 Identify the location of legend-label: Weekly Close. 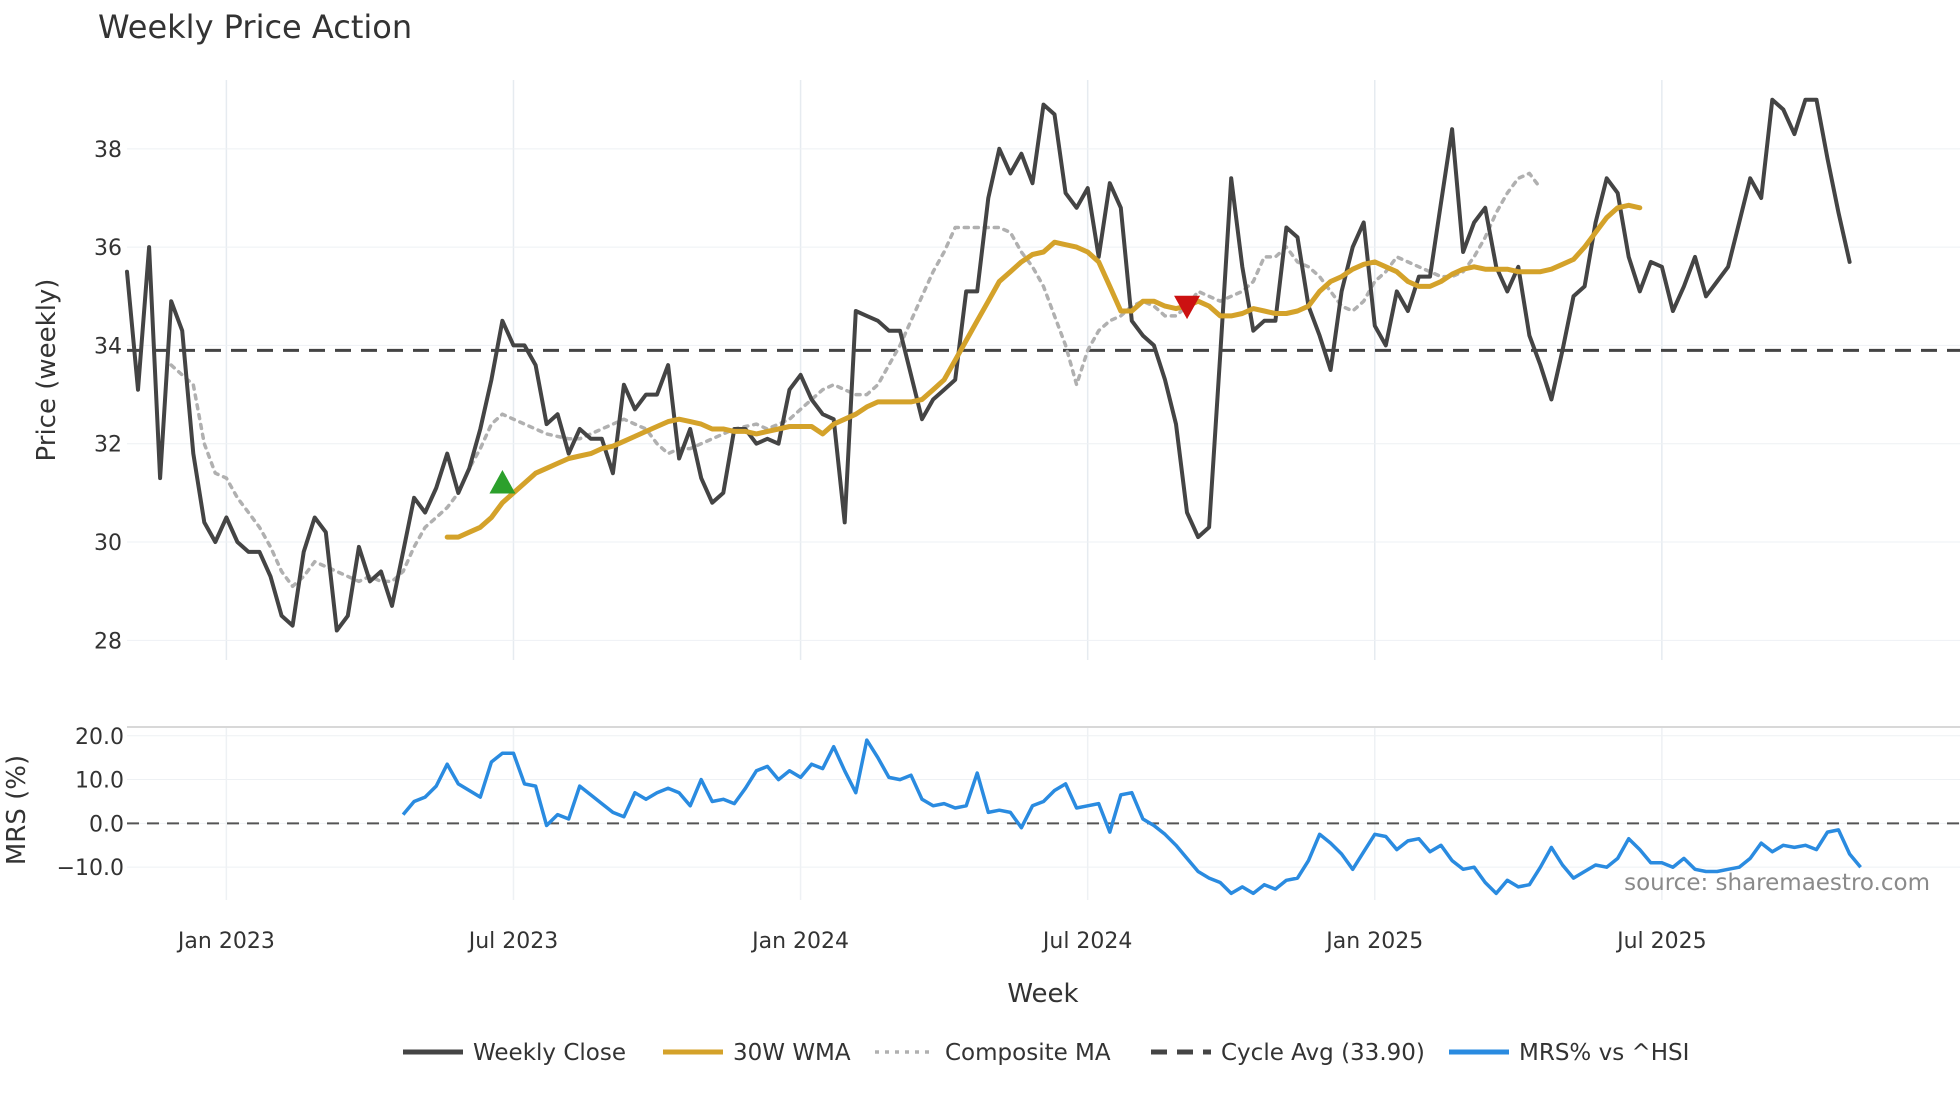
(549, 1053).